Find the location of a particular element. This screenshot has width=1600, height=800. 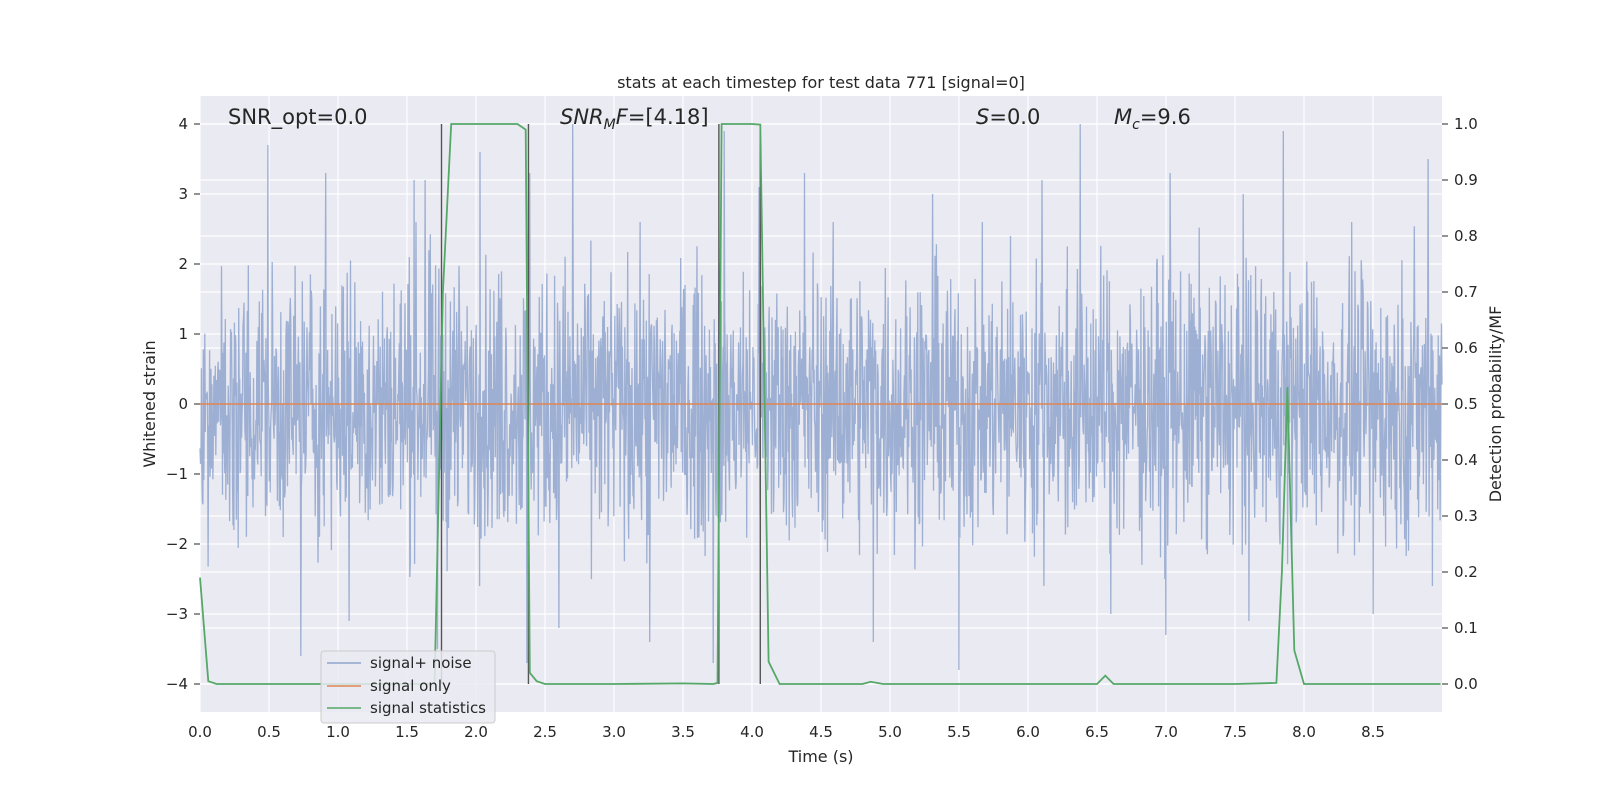

x-axis-label: Time (s) is located at coordinates (820, 756).